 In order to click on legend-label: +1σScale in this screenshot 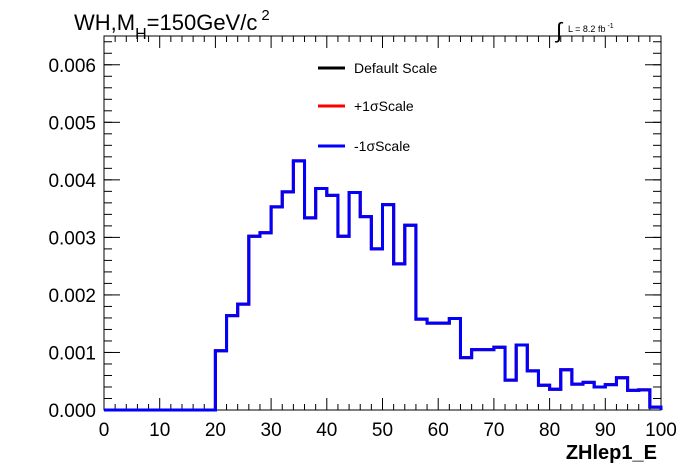, I will do `click(384, 106)`.